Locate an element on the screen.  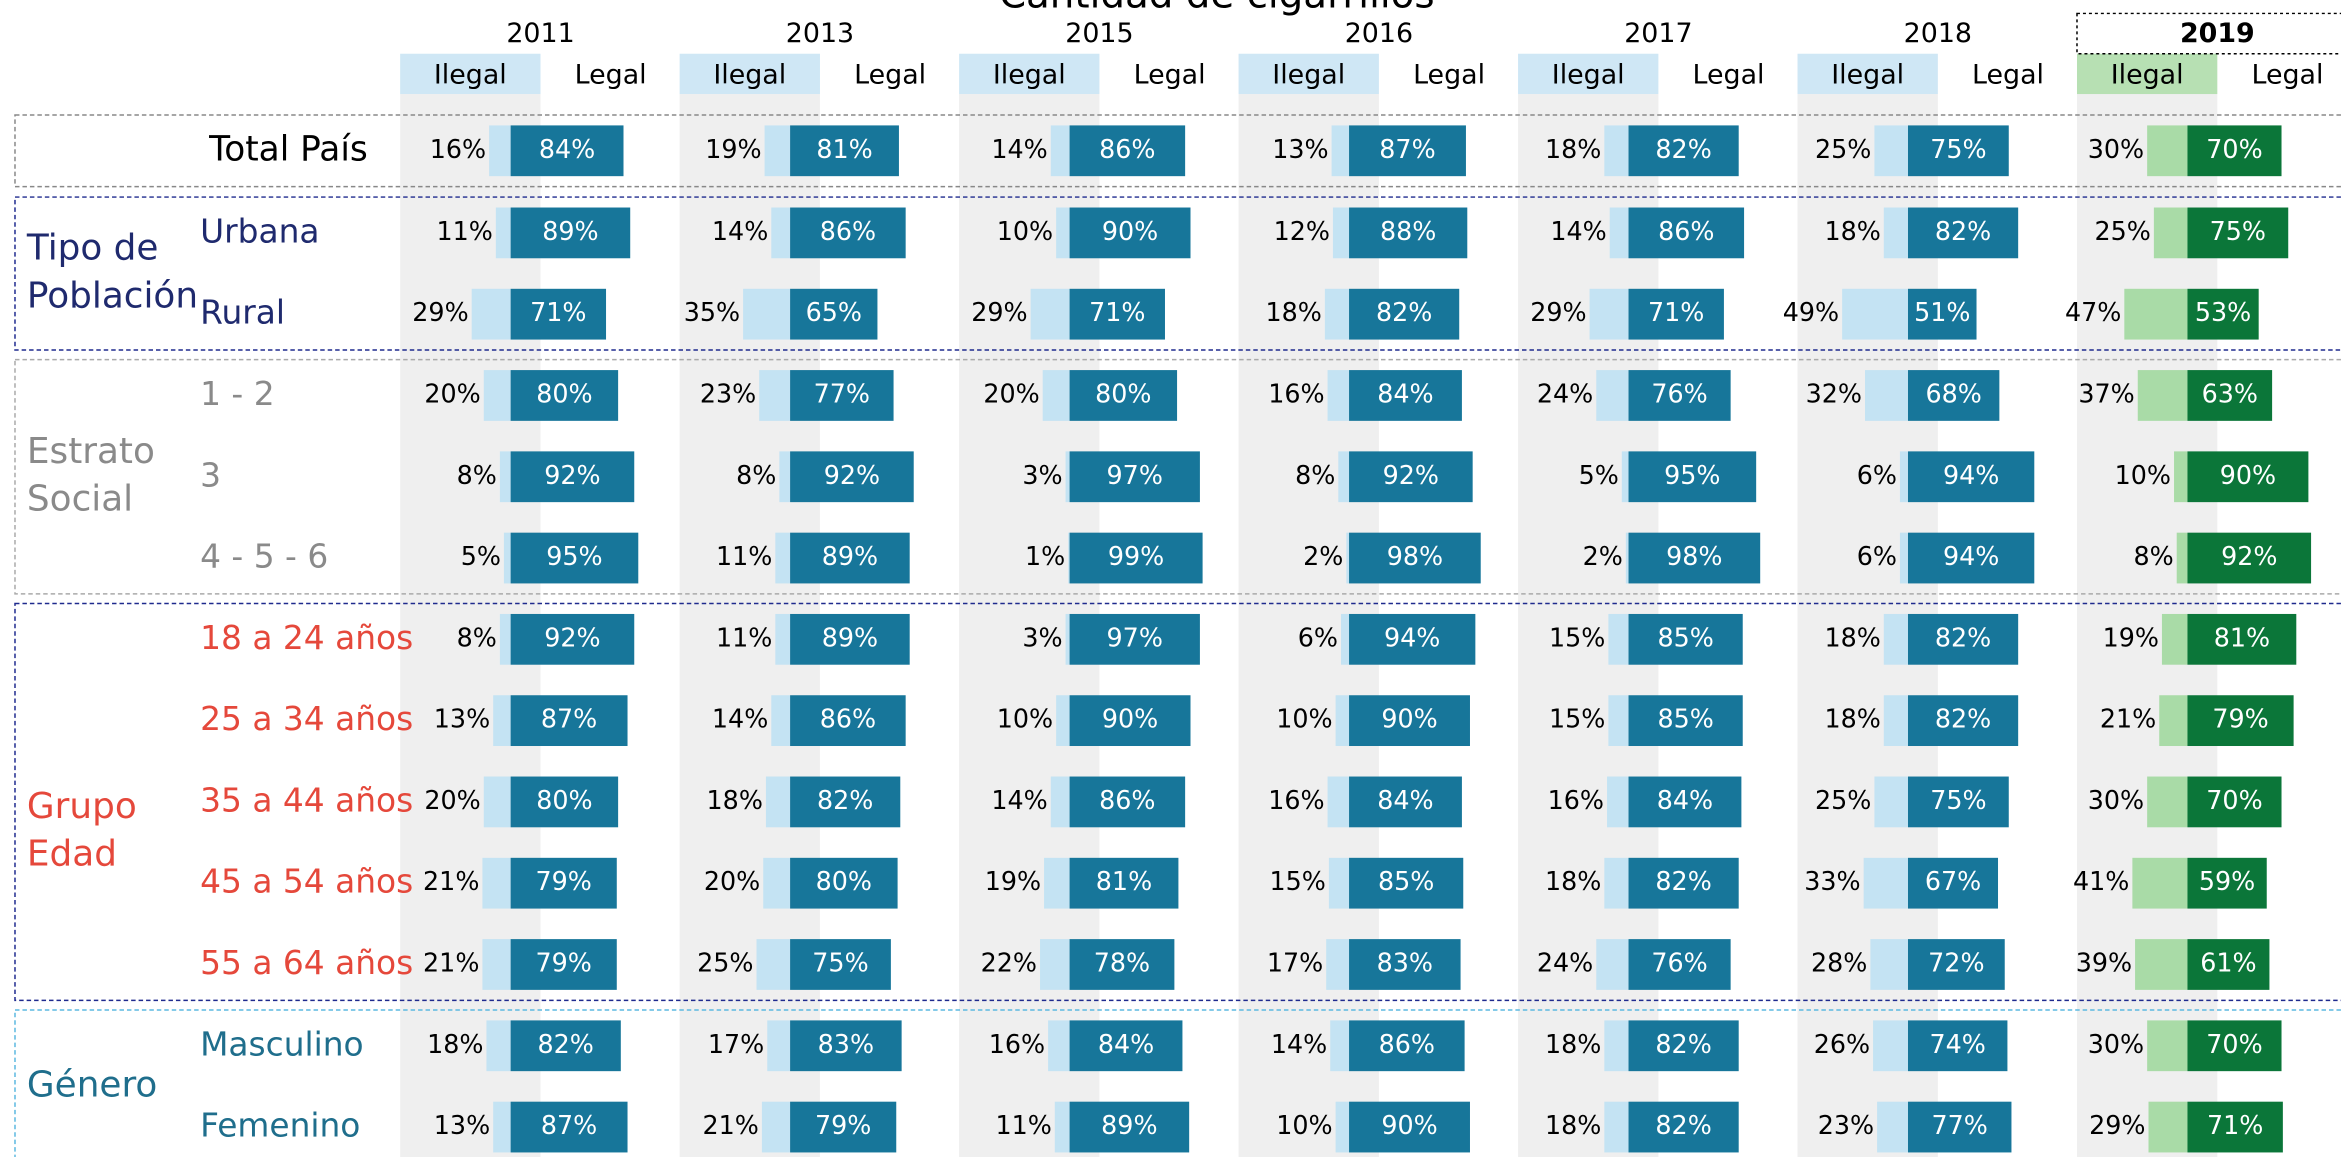
legal-value-label: 59% is located at coordinates (2227, 881).